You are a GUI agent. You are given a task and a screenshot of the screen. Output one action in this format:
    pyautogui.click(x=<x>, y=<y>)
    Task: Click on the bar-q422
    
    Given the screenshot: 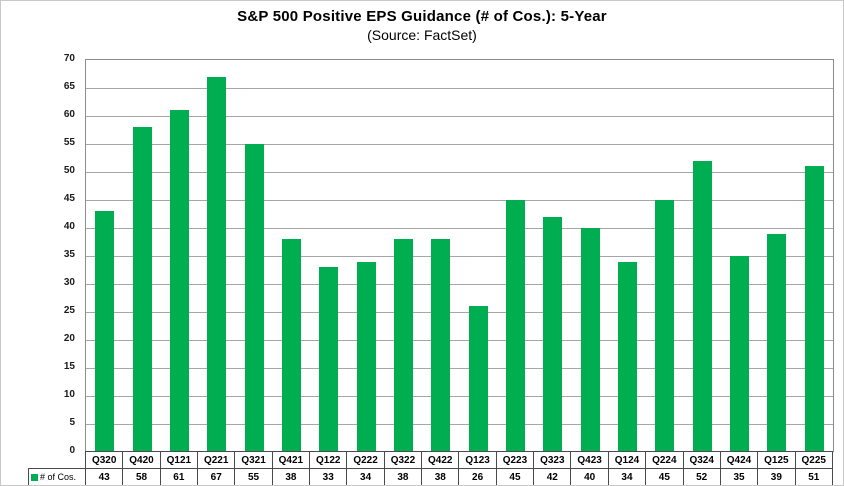 What is the action you would take?
    pyautogui.click(x=441, y=345)
    